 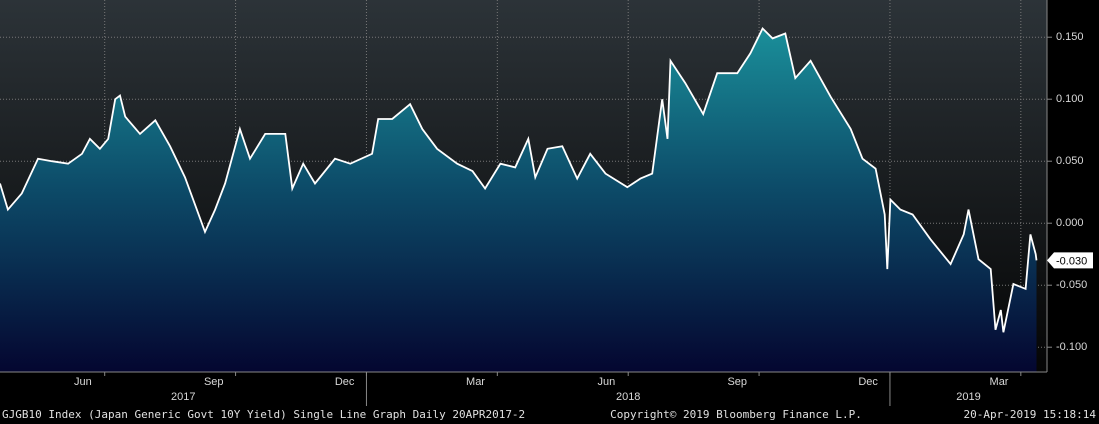 What do you see at coordinates (1070, 223) in the screenshot?
I see `y-tick-label: 0.000` at bounding box center [1070, 223].